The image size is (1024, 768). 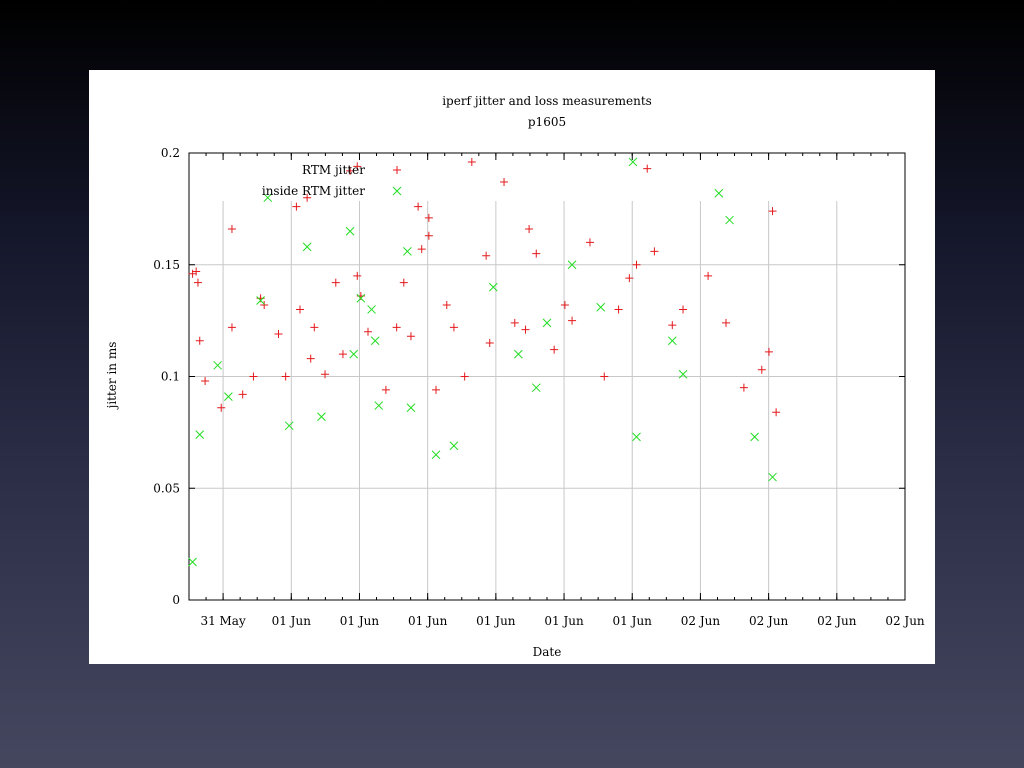 What do you see at coordinates (333, 170) in the screenshot?
I see `legend-label-rtm-jitter: RTM jitter` at bounding box center [333, 170].